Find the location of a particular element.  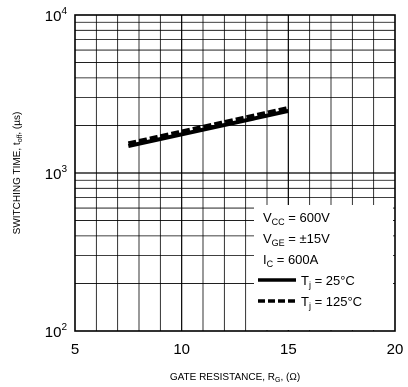

y-axis-label: SWITCHING TIME, toff, (µs) is located at coordinates (18, 173).